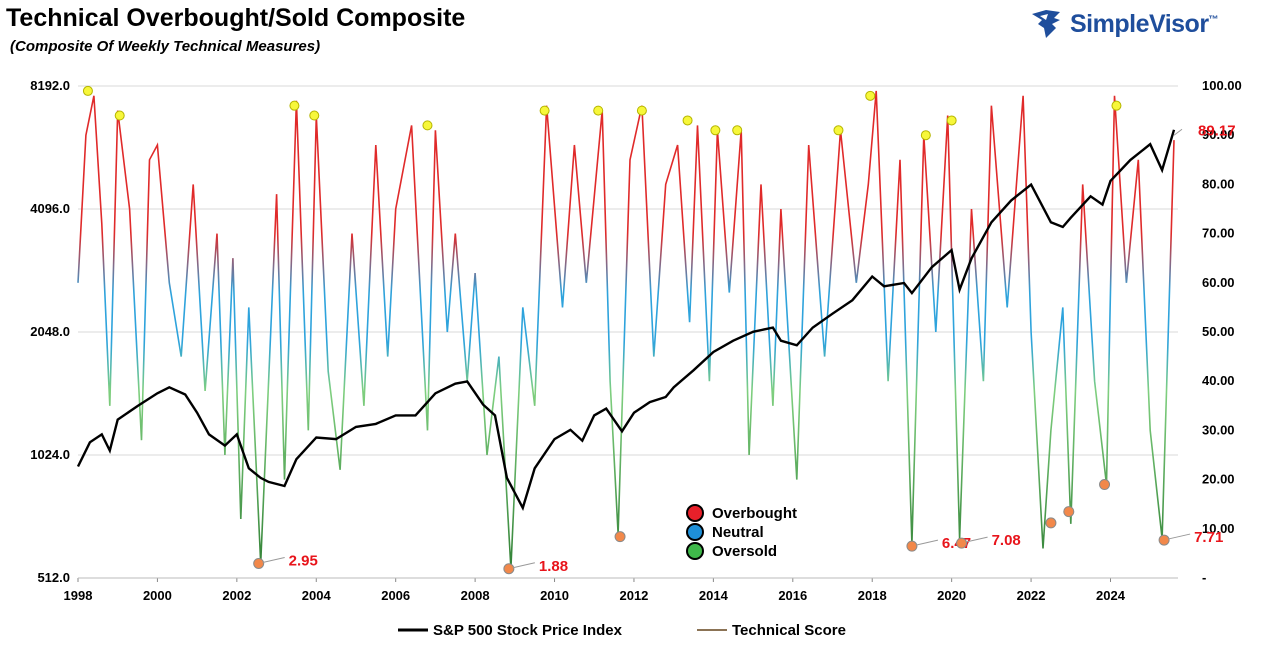  Describe the element at coordinates (1208, 537) in the screenshot. I see `low-value-label: 7.71` at that location.